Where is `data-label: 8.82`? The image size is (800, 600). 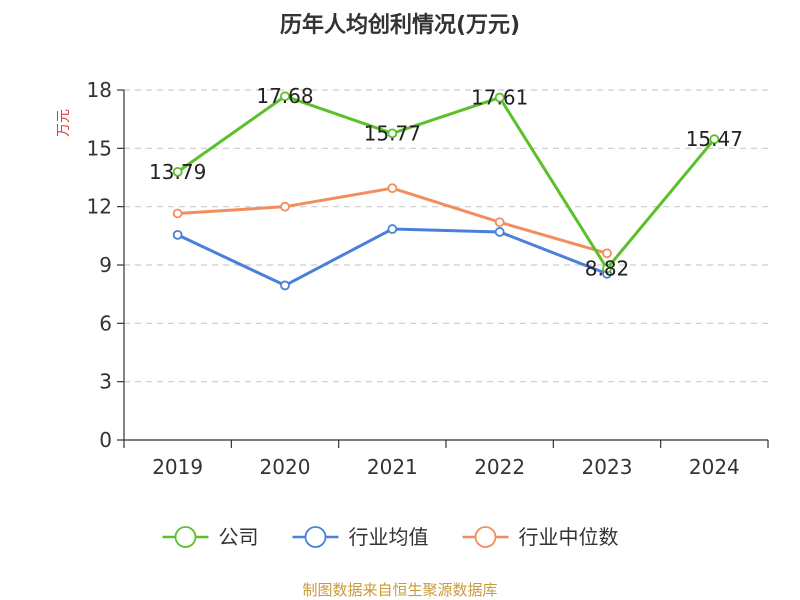 data-label: 8.82 is located at coordinates (607, 269).